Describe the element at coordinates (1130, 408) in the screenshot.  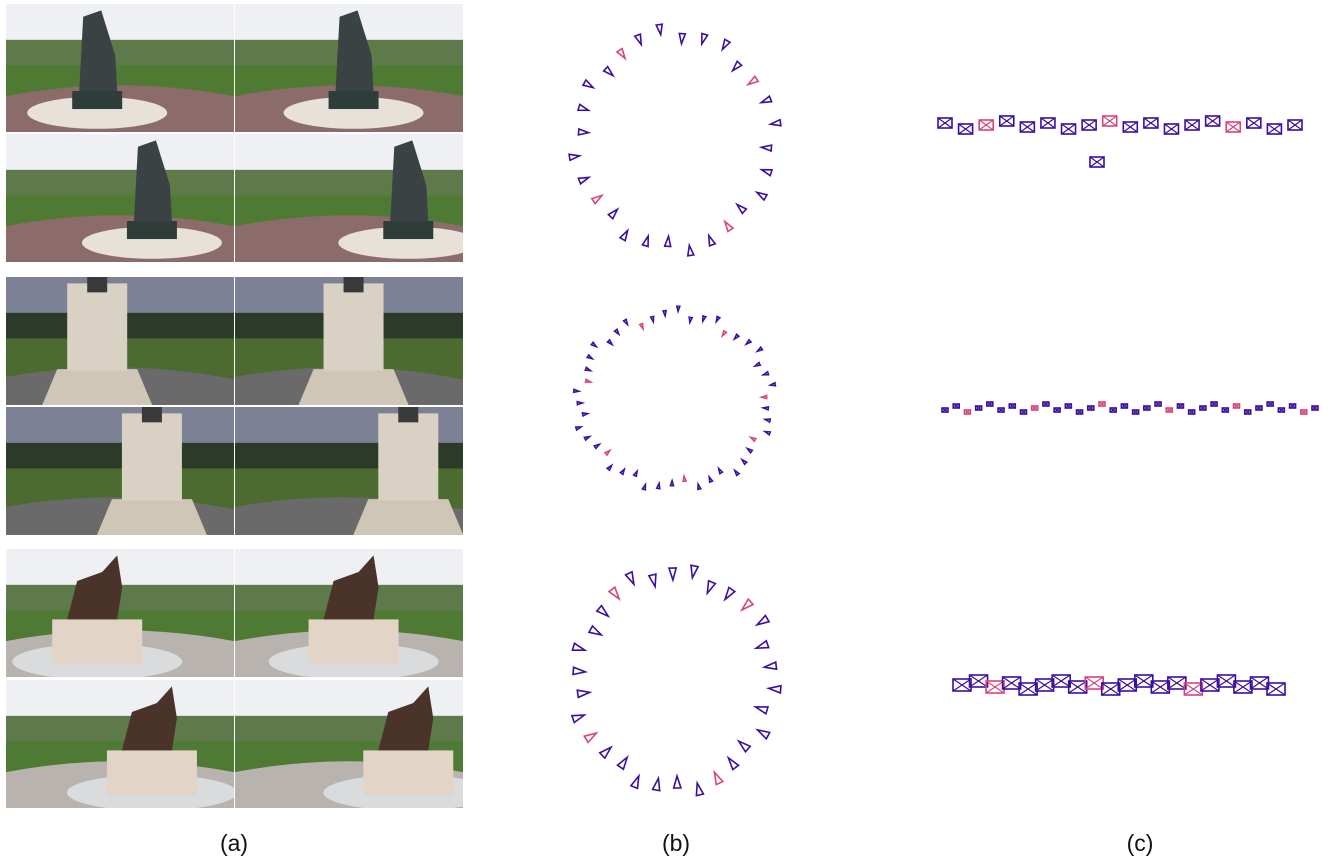
I see `camera-plot-side-row2` at that location.